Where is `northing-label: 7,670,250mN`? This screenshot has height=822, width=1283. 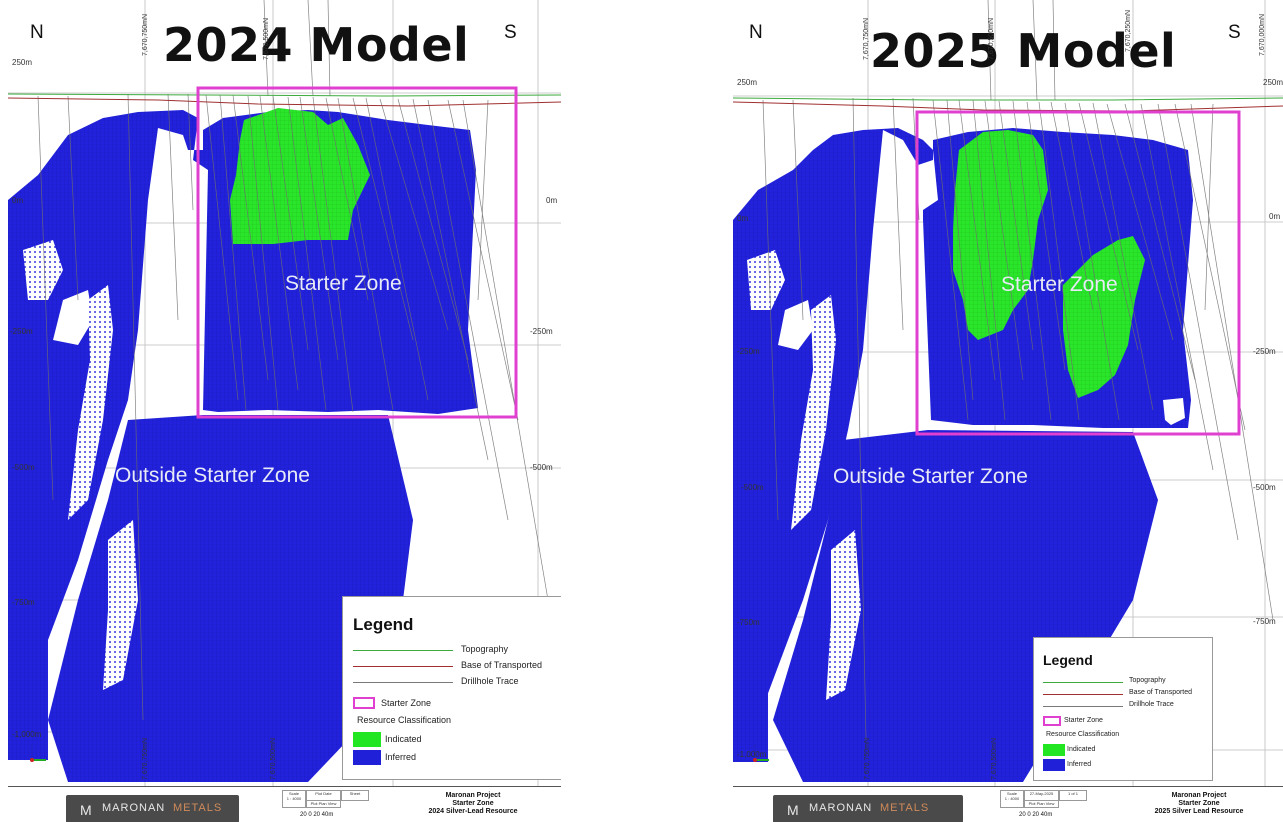
northing-label: 7,670,250mN is located at coordinates (1128, 30).